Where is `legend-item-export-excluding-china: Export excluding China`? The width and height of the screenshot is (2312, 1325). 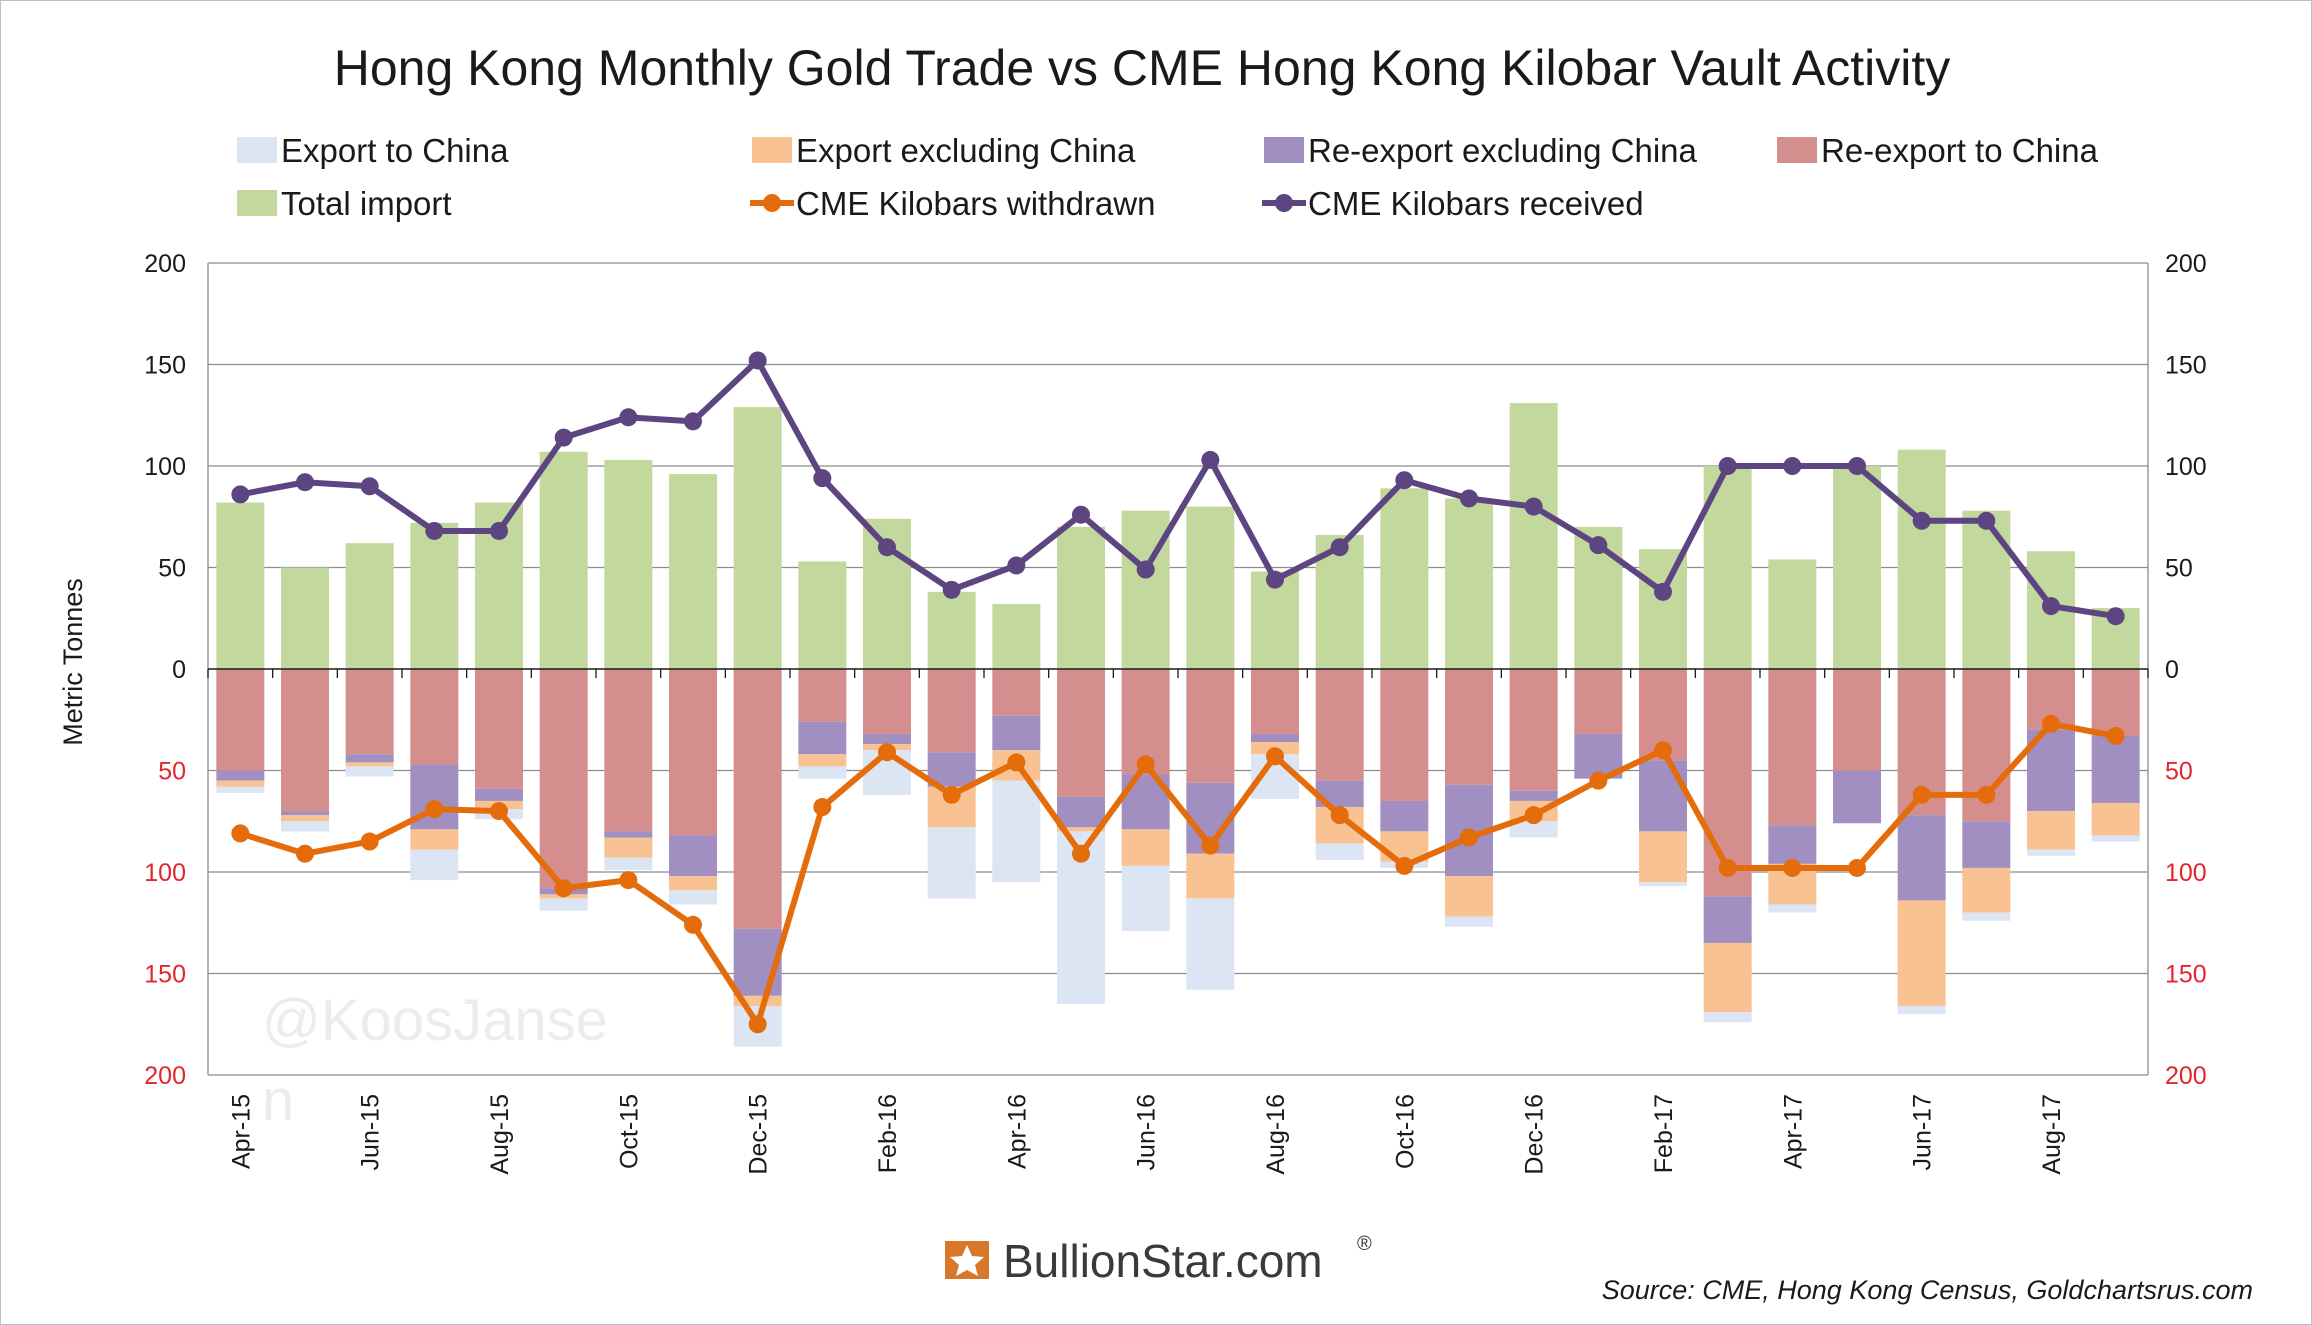
legend-item-export-excluding-china: Export excluding China is located at coordinates (944, 150).